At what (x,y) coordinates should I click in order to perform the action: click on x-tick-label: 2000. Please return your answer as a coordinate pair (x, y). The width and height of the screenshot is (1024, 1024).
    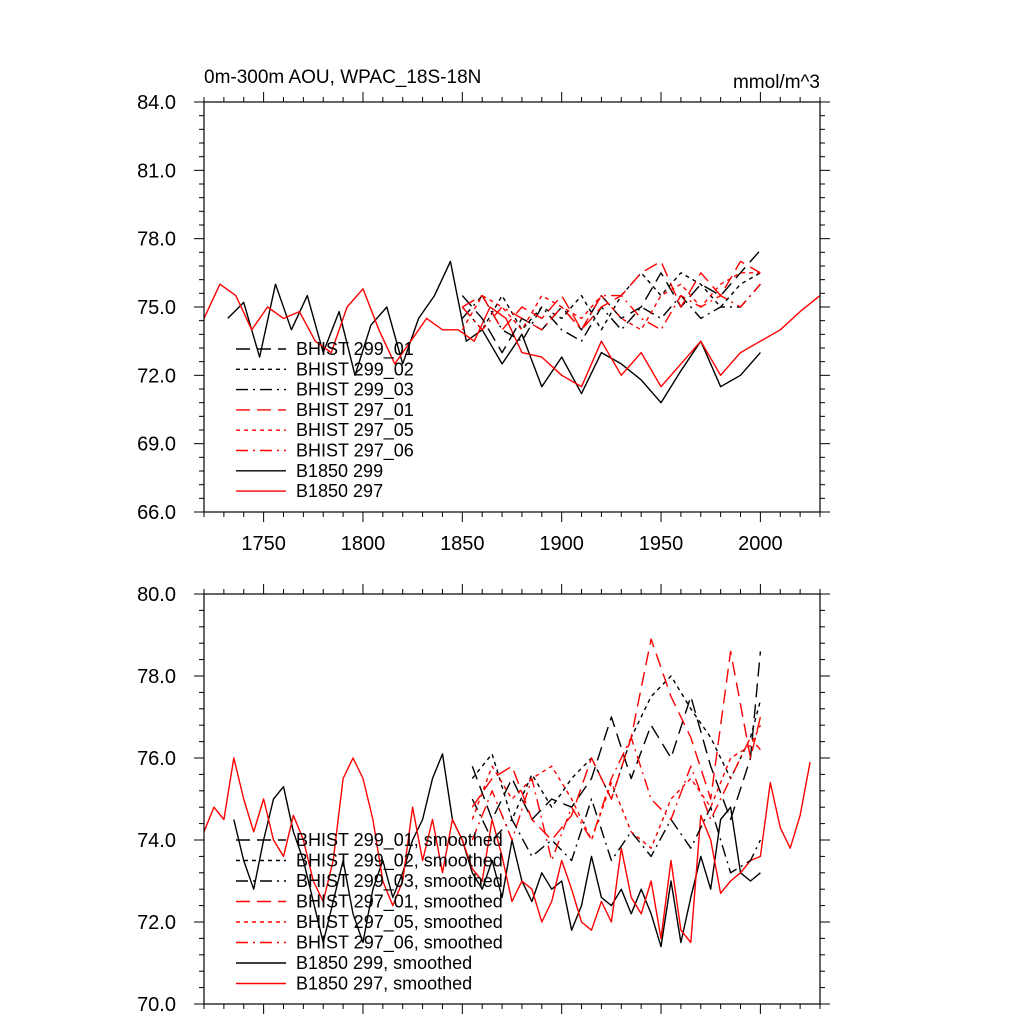
    Looking at the image, I should click on (760, 544).